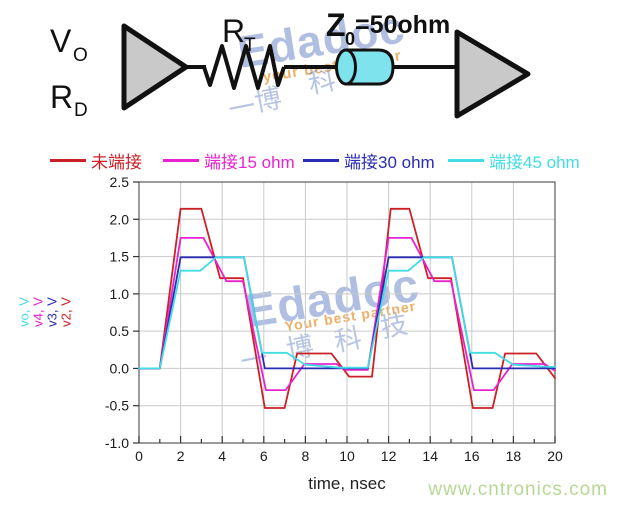 The height and width of the screenshot is (510, 622). Describe the element at coordinates (244, 67) in the screenshot. I see `series-resistor-zigzag` at that location.